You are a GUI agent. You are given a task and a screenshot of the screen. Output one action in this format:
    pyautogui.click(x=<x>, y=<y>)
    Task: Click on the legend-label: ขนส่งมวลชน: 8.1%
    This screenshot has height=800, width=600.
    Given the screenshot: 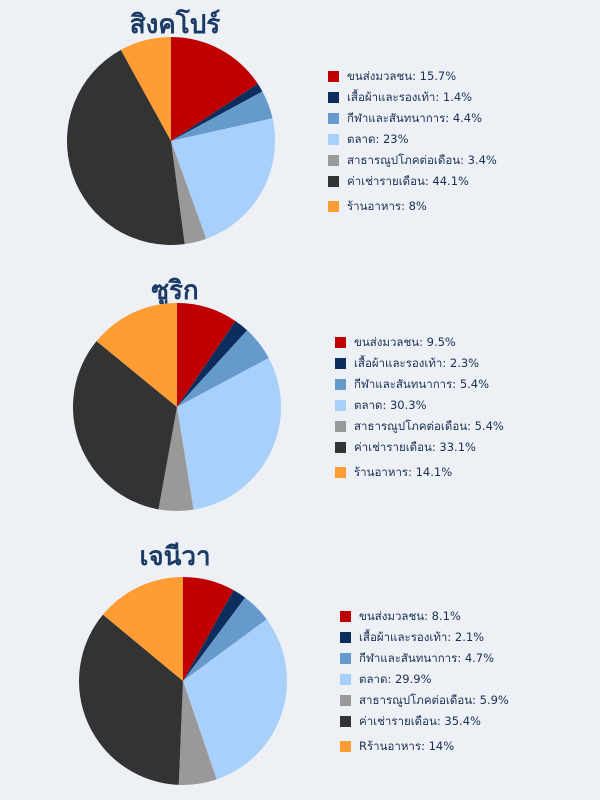 What is the action you would take?
    pyautogui.click(x=410, y=615)
    